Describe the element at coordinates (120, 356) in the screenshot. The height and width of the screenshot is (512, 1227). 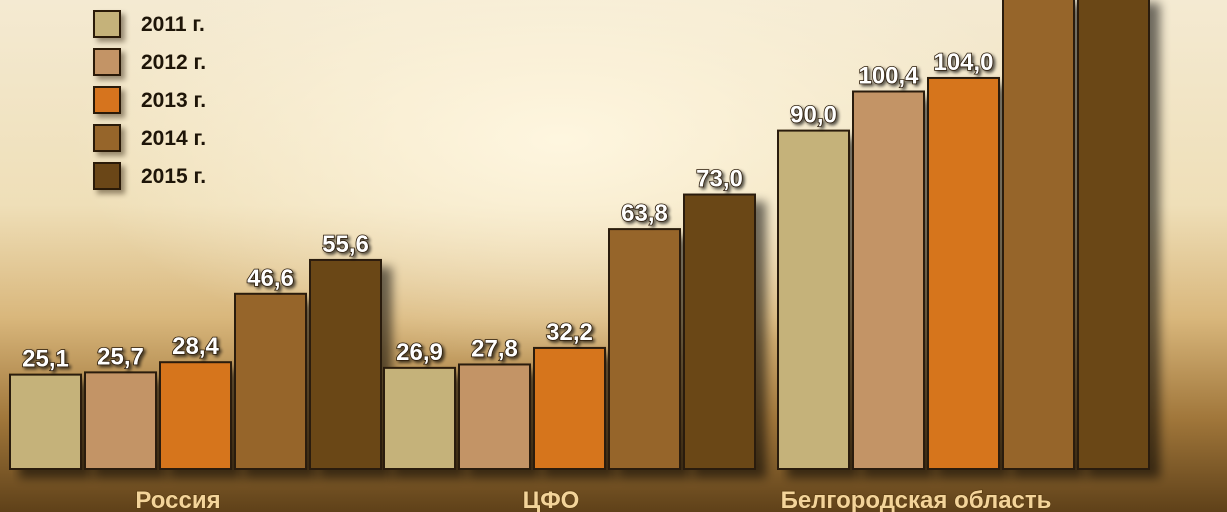
I see `data-label: 25,7` at that location.